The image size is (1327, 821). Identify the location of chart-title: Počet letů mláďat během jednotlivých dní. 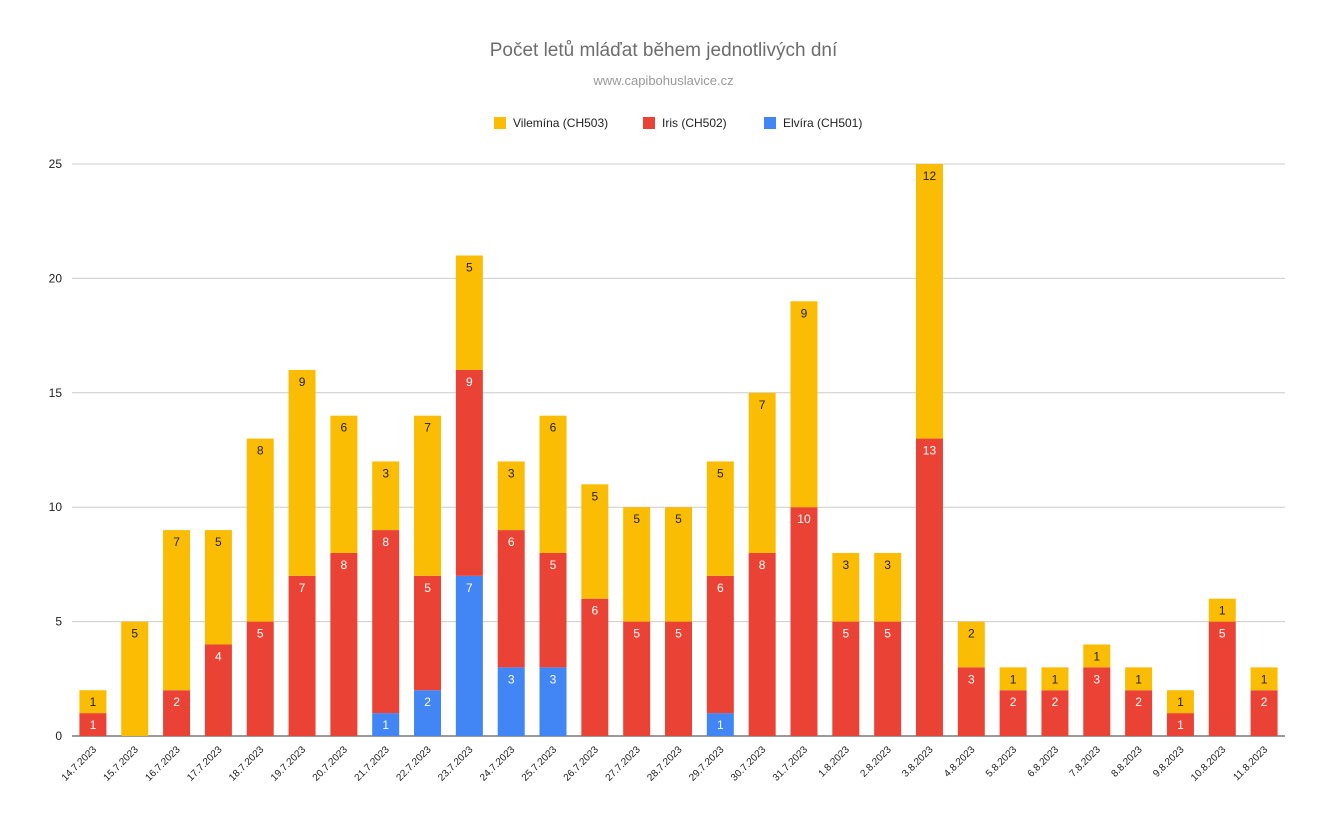
(663, 50).